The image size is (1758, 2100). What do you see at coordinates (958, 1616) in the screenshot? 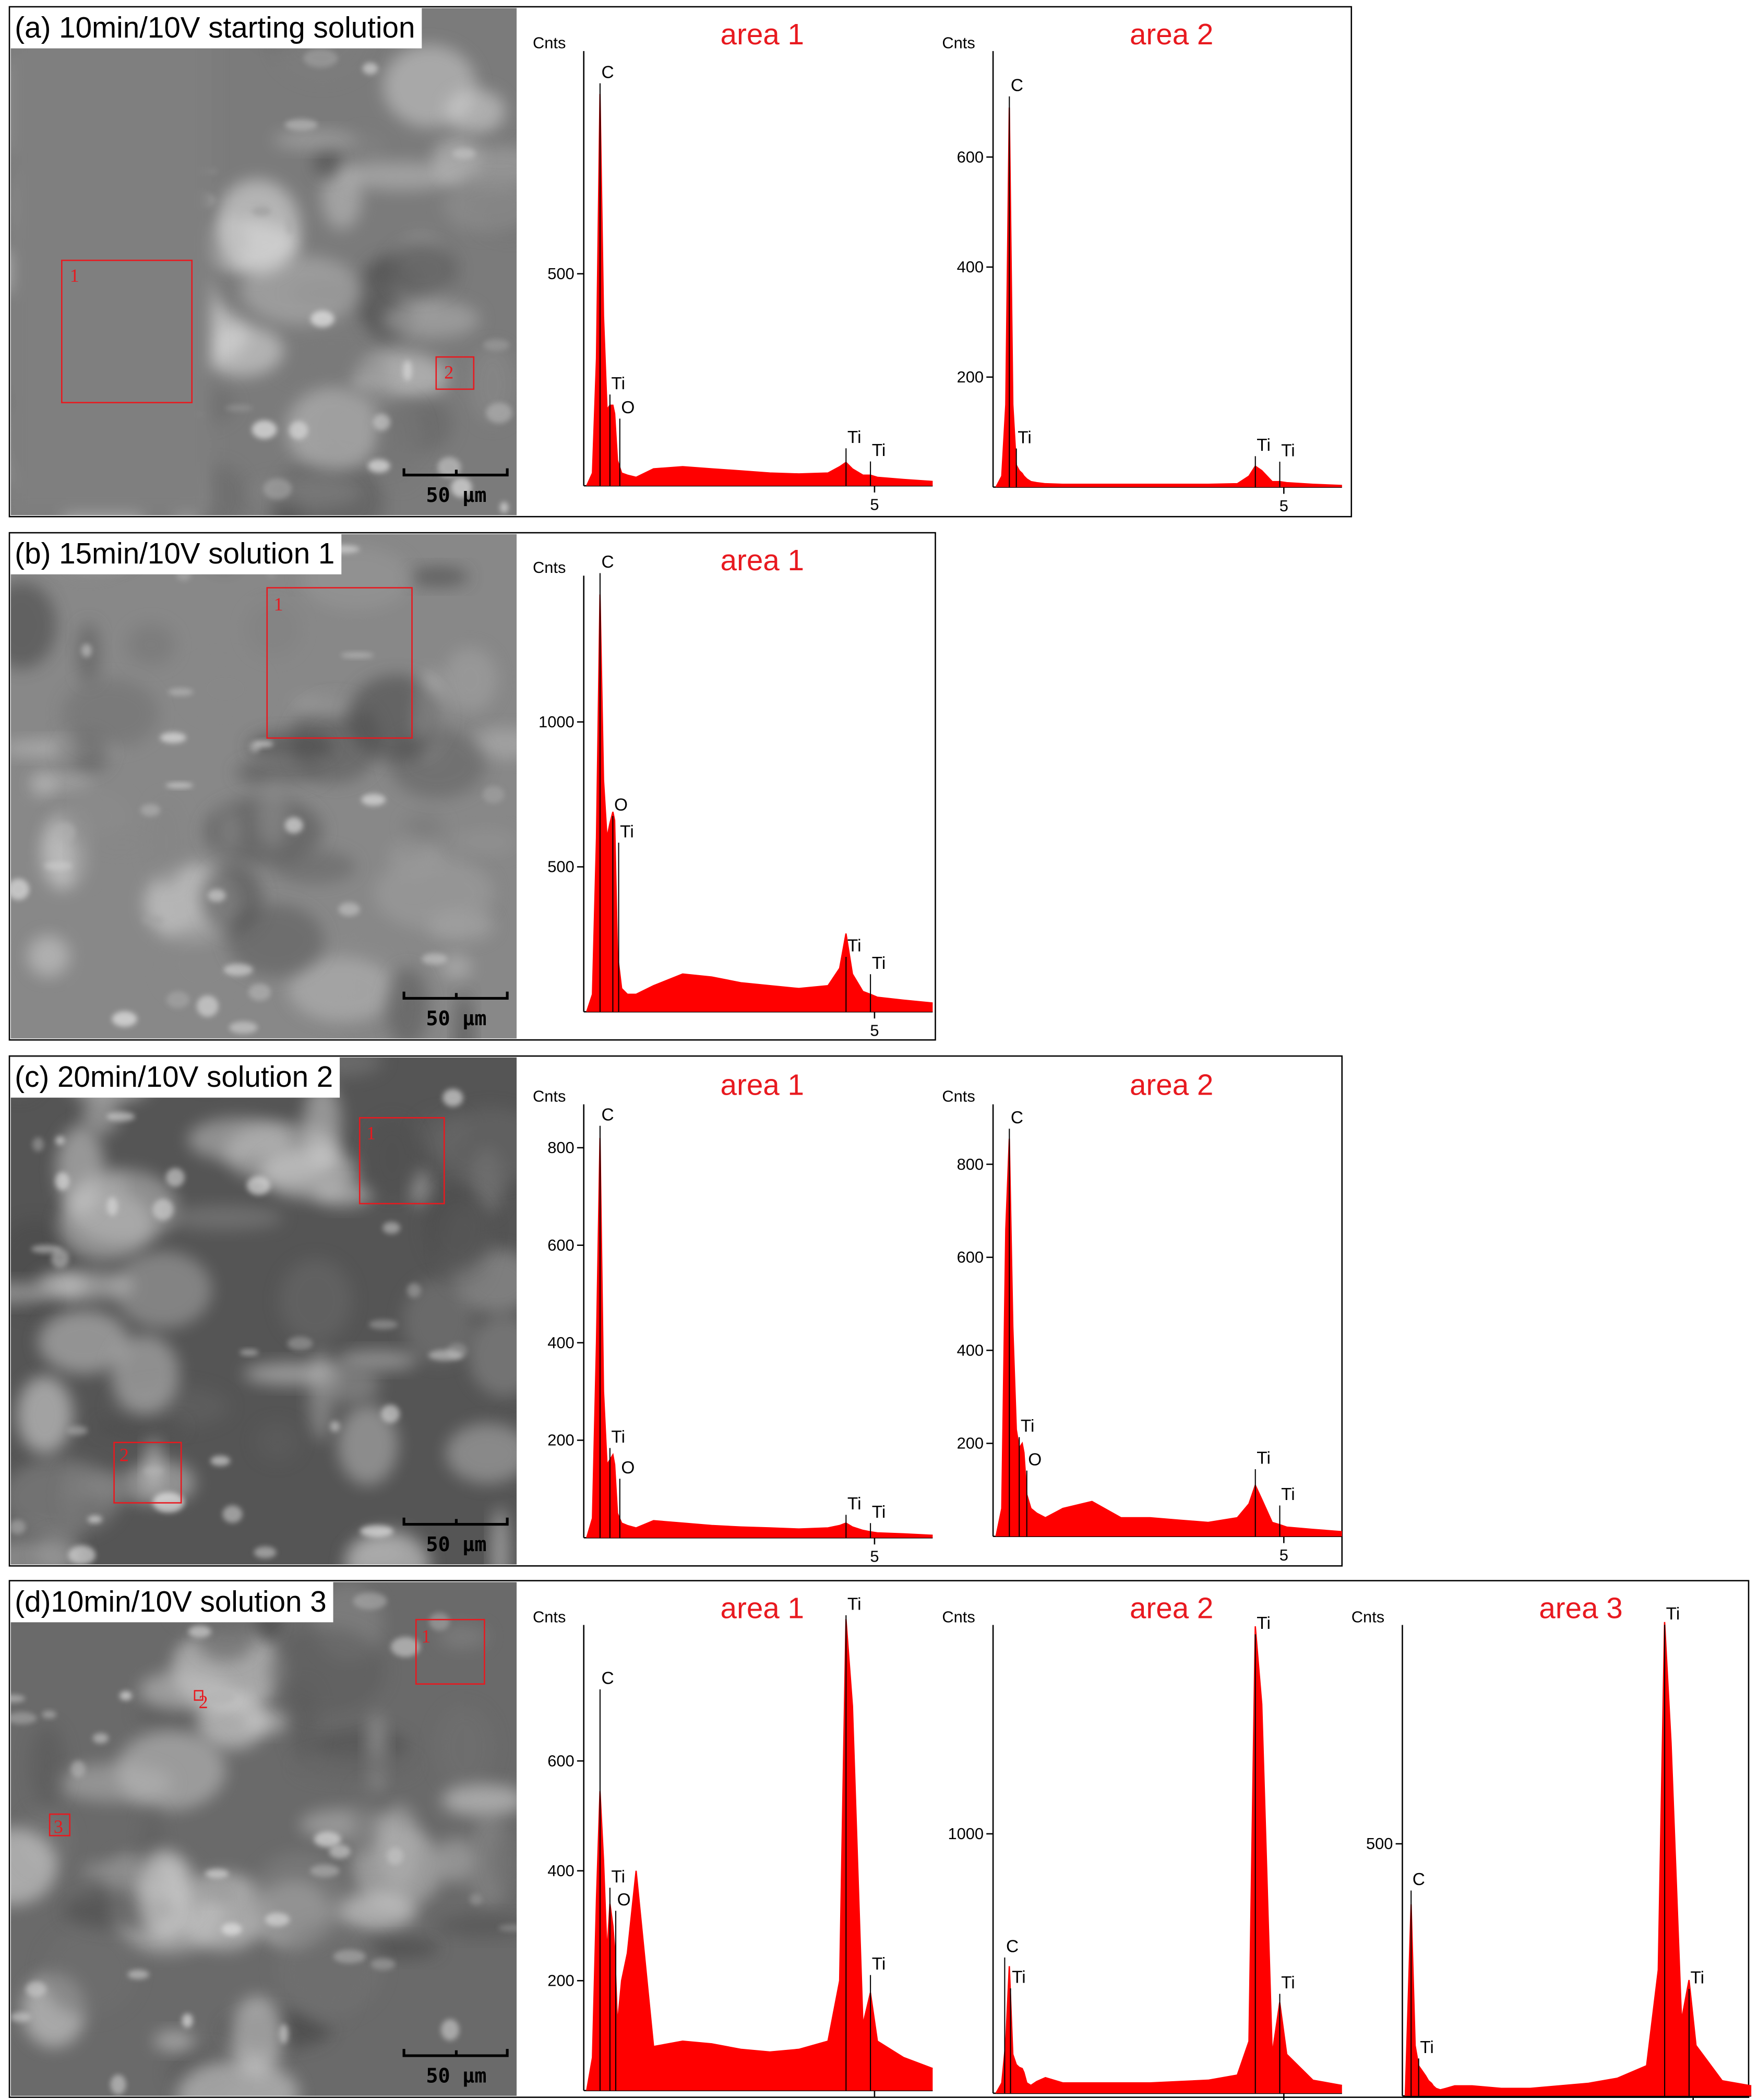
I see `y-axis-label: Cnts` at bounding box center [958, 1616].